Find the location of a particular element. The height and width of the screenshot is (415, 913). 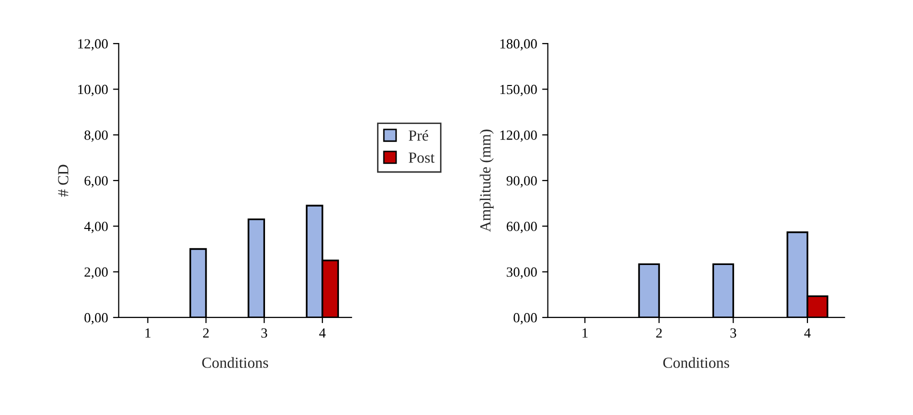

y-tick-label: 10,00 is located at coordinates (93, 90).